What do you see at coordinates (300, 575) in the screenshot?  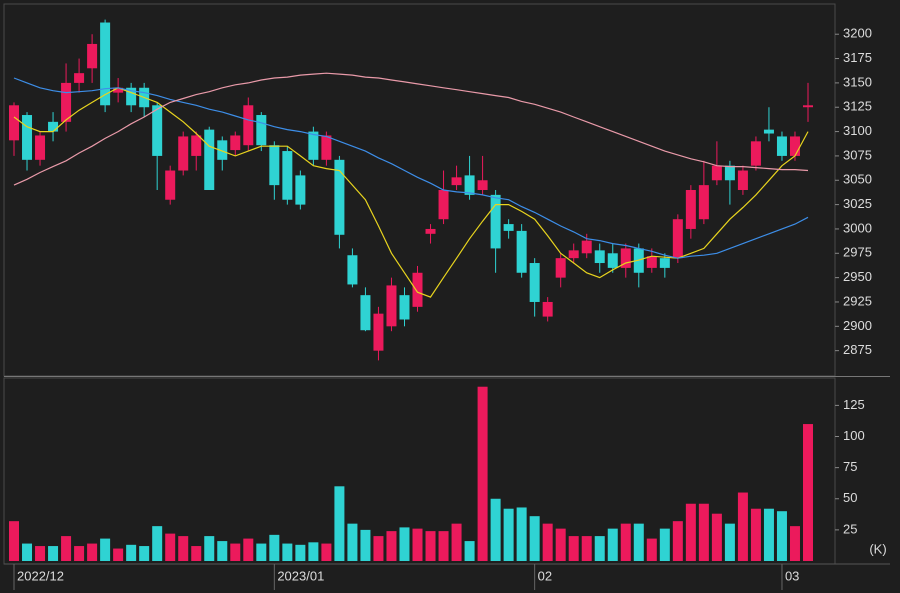 I see `x-tick-label: 2023/01` at bounding box center [300, 575].